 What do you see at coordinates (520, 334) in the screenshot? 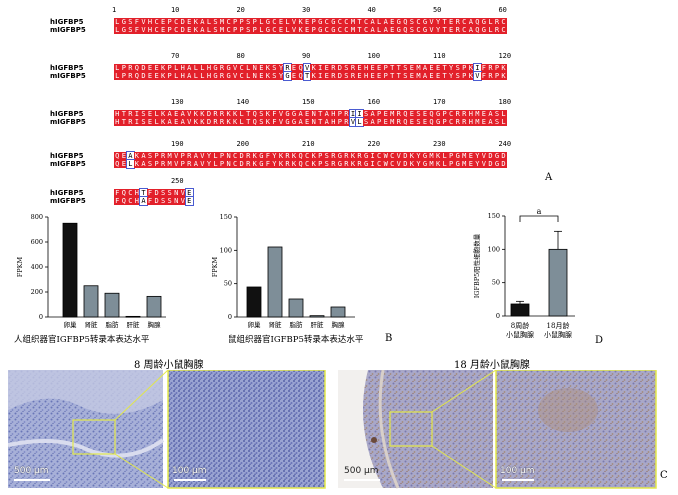
I see `category-label: 小鼠胸腺` at bounding box center [520, 334].